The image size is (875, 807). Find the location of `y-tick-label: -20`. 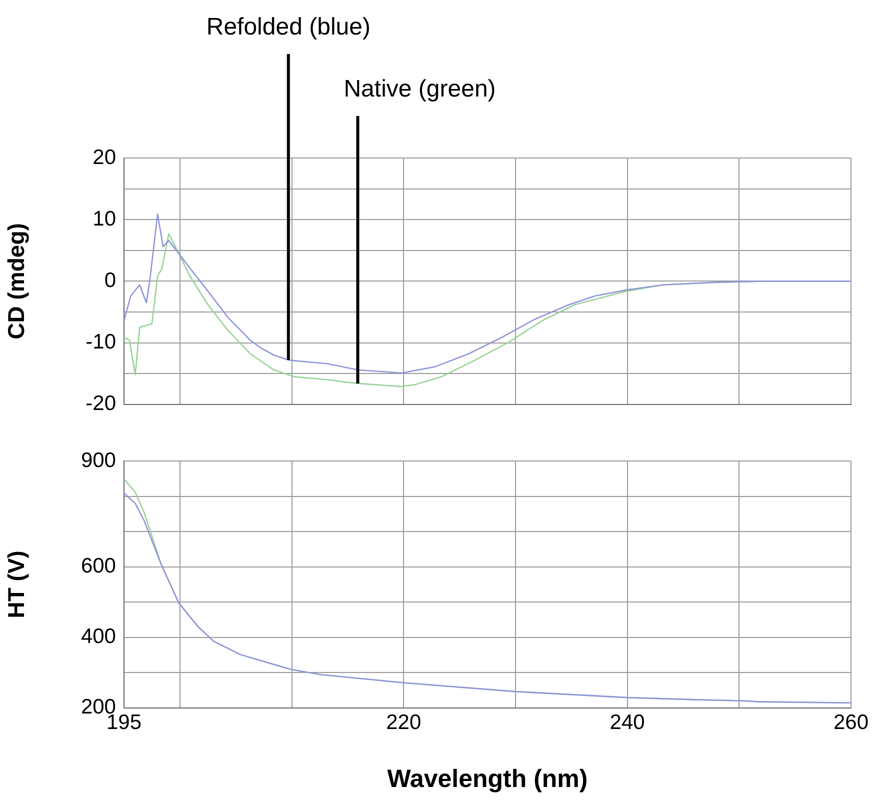

y-tick-label: -20 is located at coordinates (101, 404).